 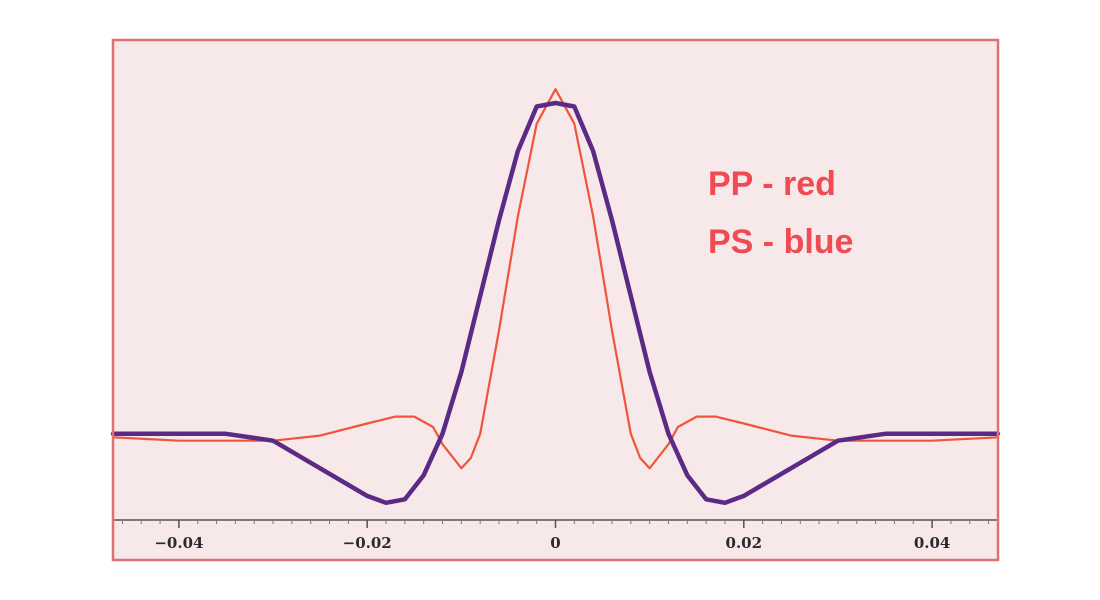 I want to click on x-tick-label: 0.02, so click(x=744, y=543).